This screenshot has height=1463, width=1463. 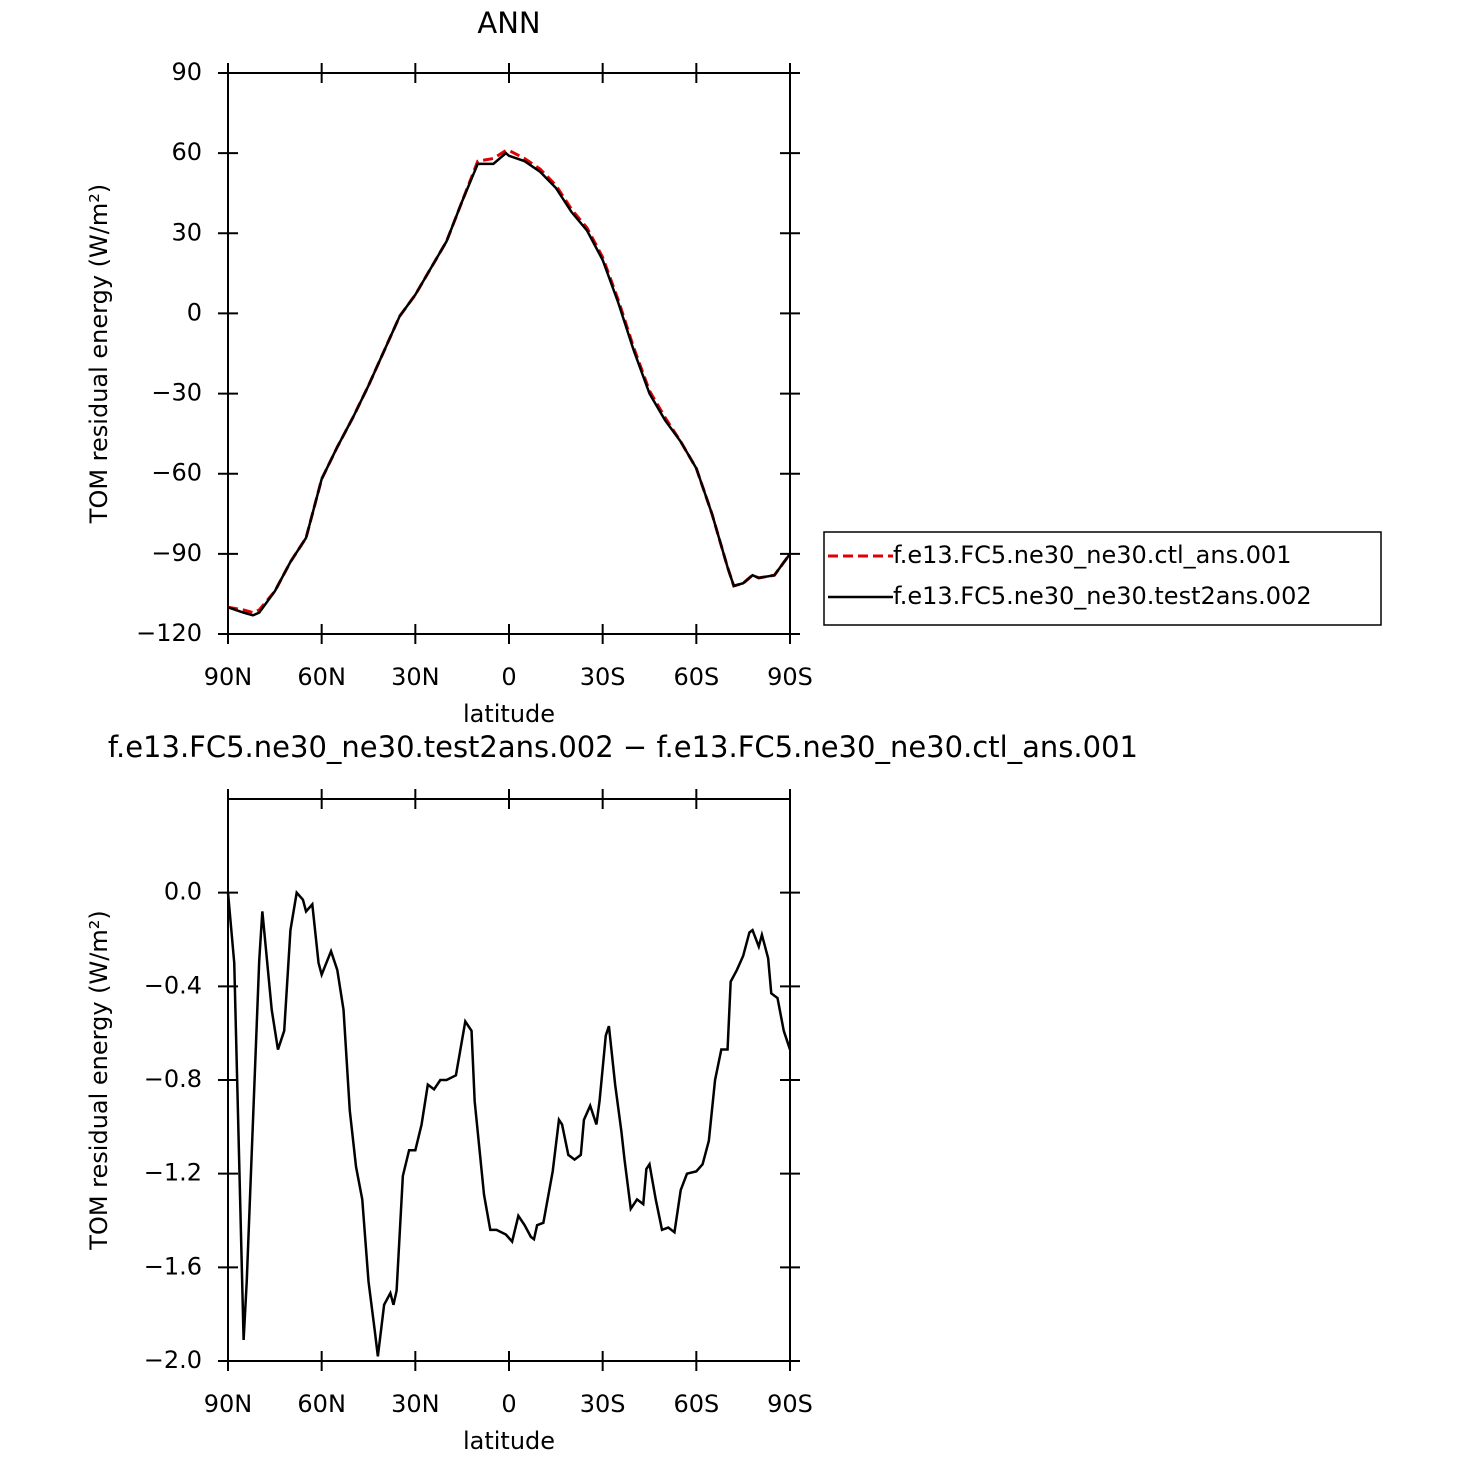 What do you see at coordinates (186, 72) in the screenshot?
I see `y-tick-label: 90` at bounding box center [186, 72].